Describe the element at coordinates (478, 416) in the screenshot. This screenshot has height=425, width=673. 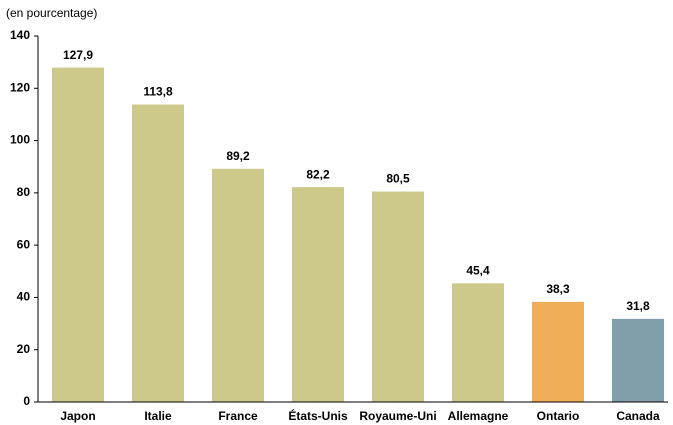
I see `x-tick-label: Allemagne` at that location.